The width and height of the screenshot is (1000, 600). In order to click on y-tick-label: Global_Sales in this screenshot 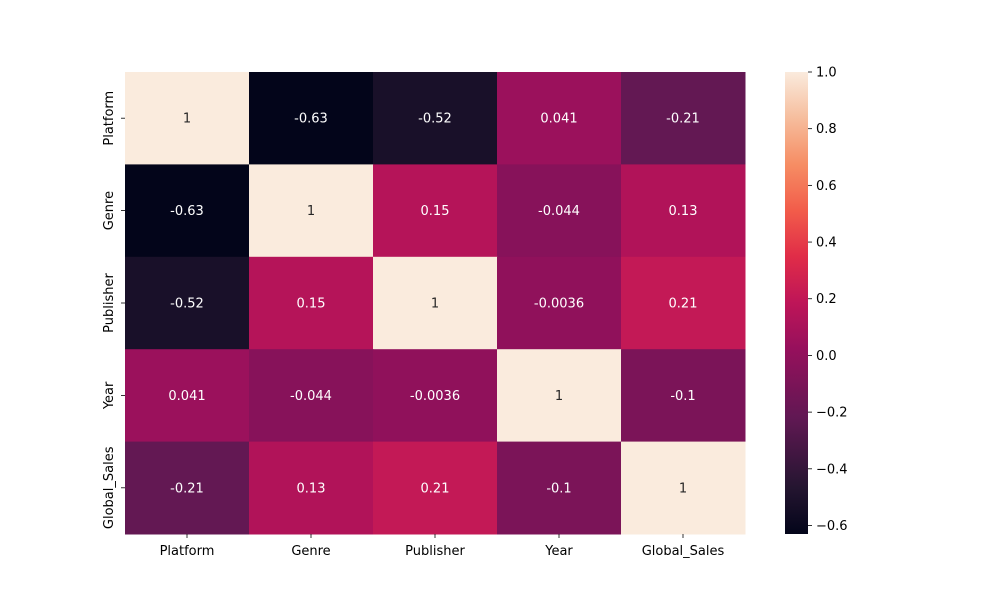, I will do `click(109, 487)`.